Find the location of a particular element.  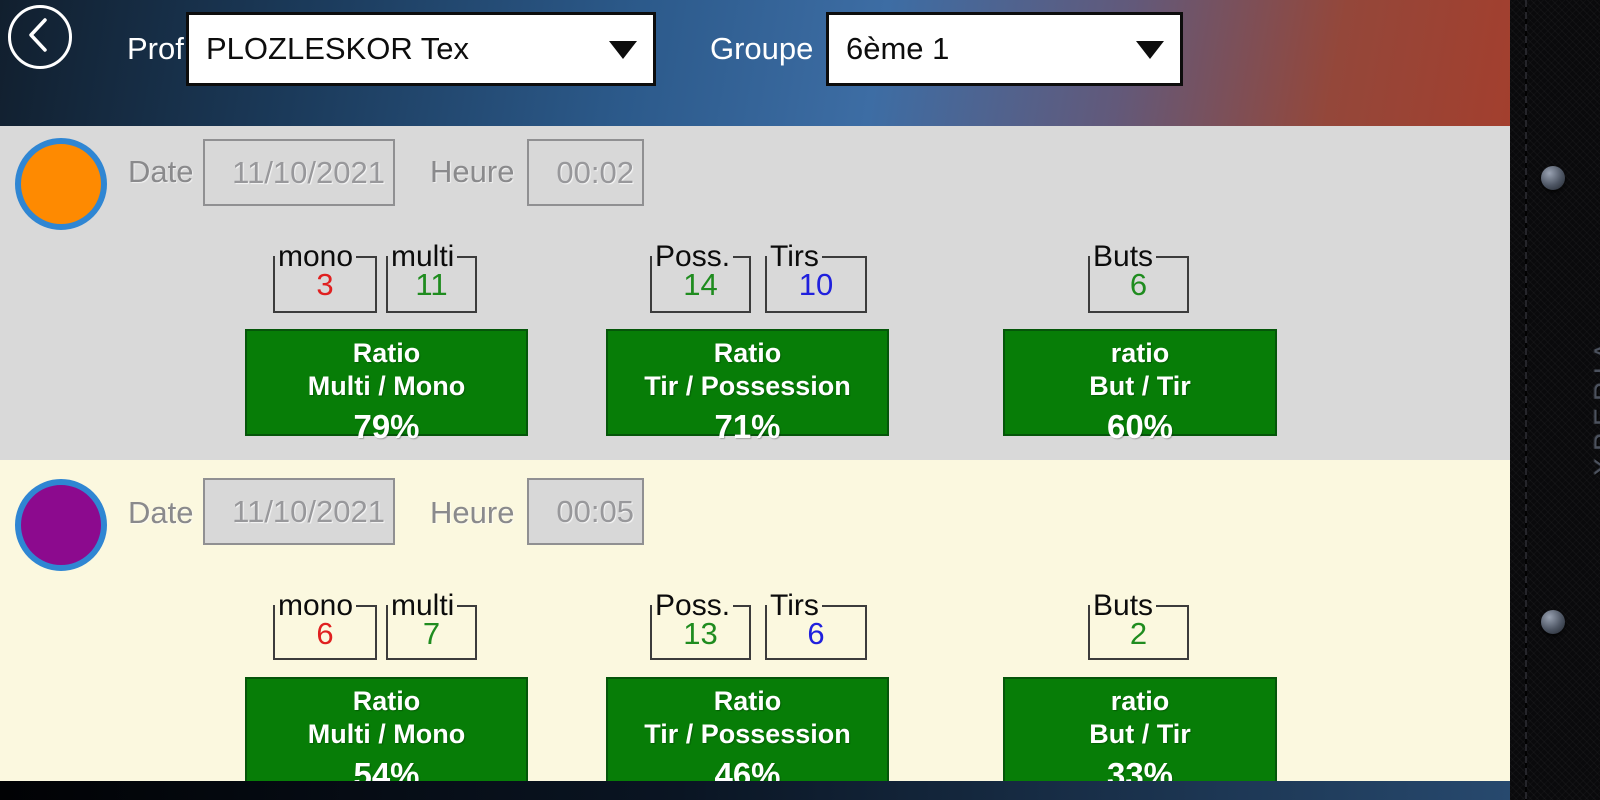

ratio-panel-but-tir: ratio But / Tir 33% is located at coordinates (1140, 734).